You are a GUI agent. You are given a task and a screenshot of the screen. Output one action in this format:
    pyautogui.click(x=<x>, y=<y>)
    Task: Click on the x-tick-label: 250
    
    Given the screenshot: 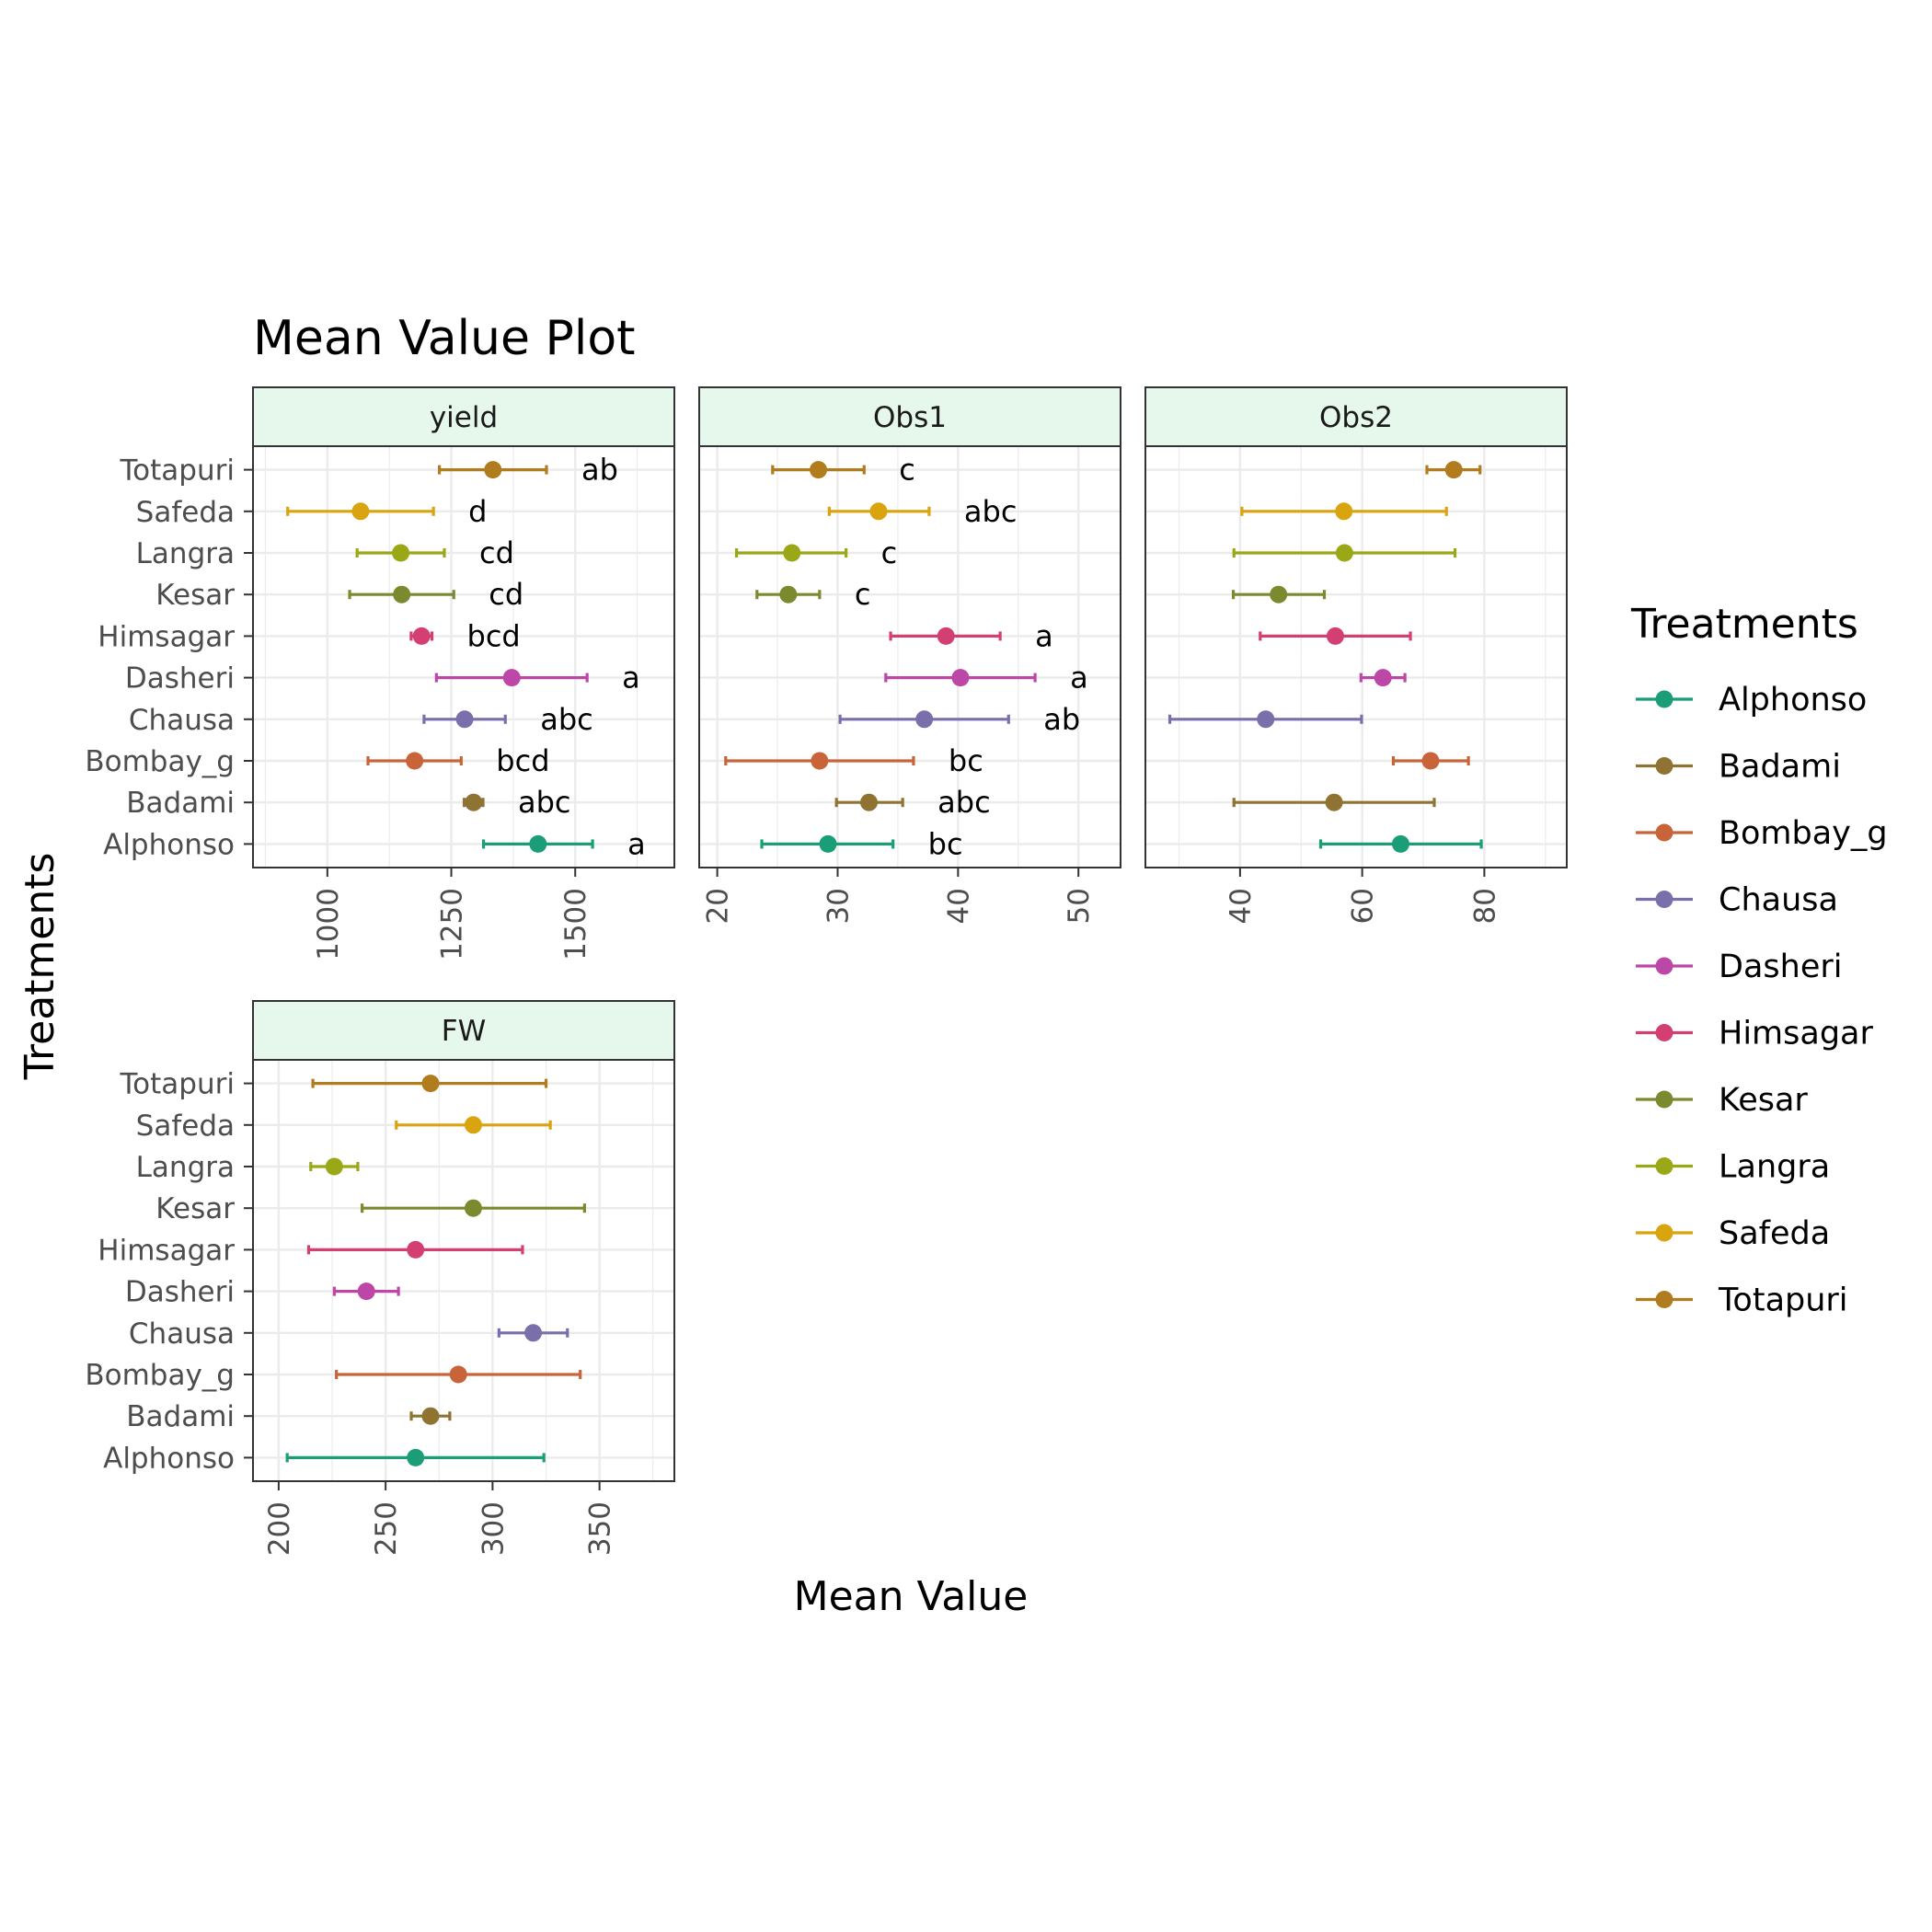 What is the action you would take?
    pyautogui.click(x=386, y=1528)
    